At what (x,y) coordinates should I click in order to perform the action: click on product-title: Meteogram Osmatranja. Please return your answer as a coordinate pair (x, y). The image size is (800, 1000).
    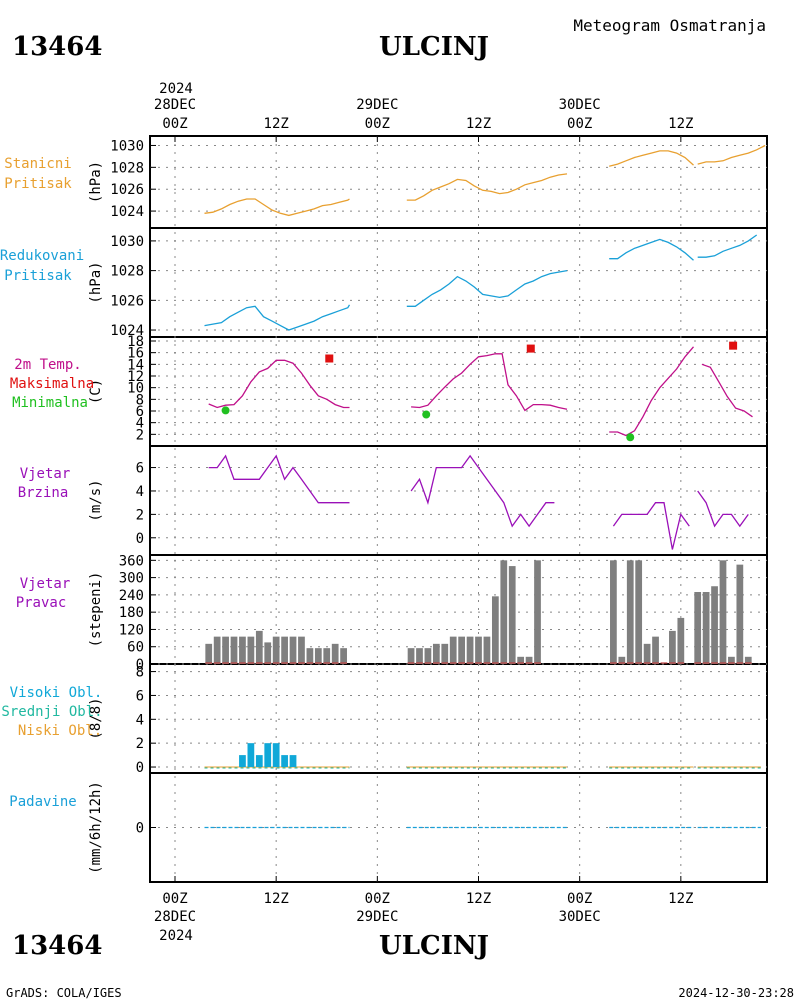
    Looking at the image, I should click on (669, 25).